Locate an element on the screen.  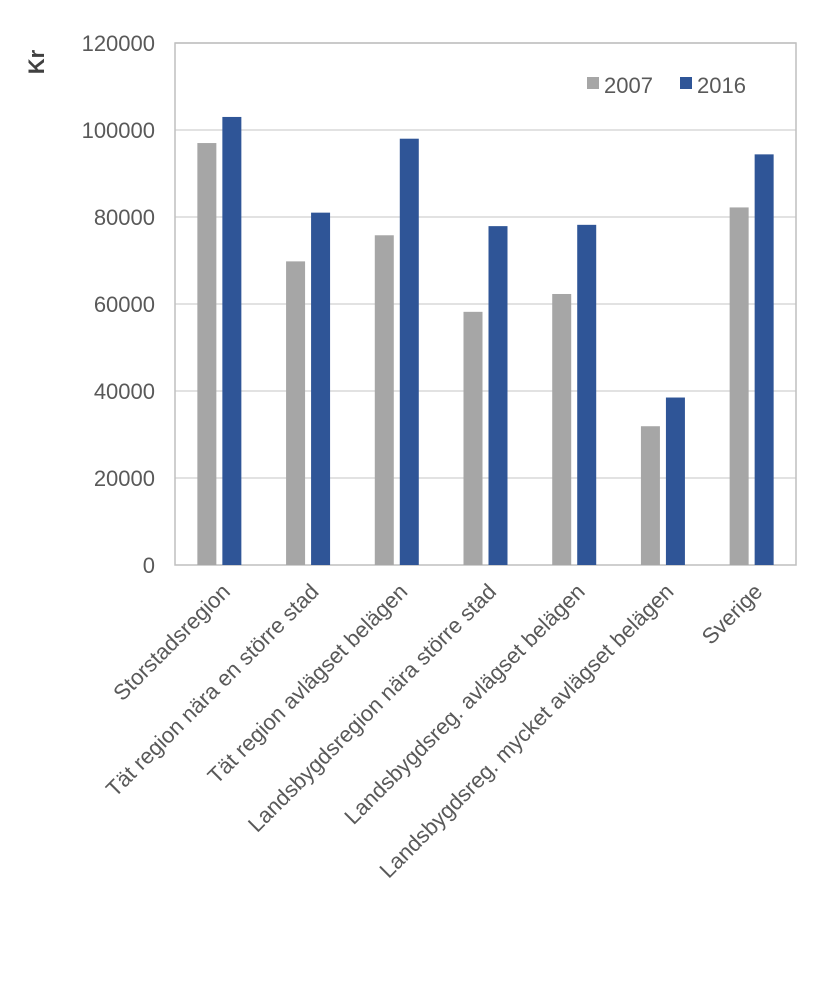
y-axis-ticks: 0 20000 40000 60000 80000 100000 120000 is located at coordinates (118, 304).